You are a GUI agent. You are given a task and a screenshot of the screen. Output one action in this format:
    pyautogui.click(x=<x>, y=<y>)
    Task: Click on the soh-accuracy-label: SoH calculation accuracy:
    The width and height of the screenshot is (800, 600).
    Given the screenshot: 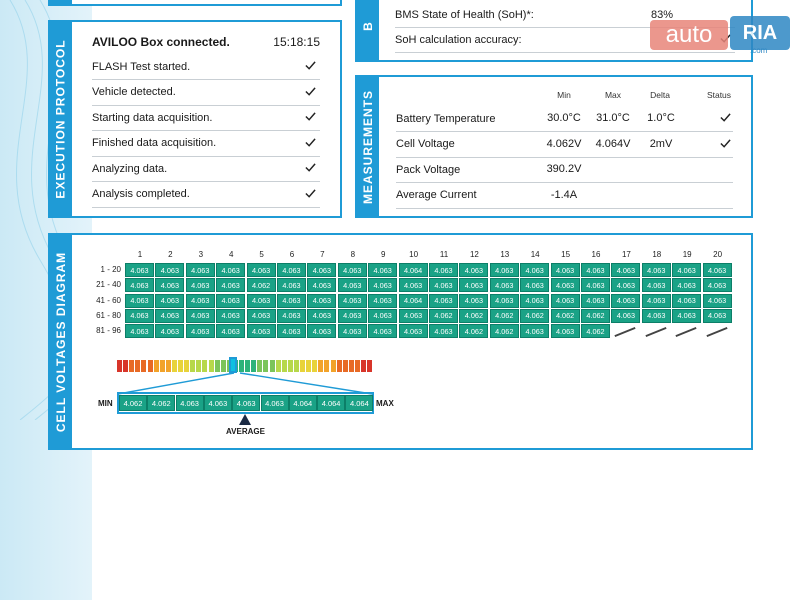 What is the action you would take?
    pyautogui.click(x=458, y=39)
    